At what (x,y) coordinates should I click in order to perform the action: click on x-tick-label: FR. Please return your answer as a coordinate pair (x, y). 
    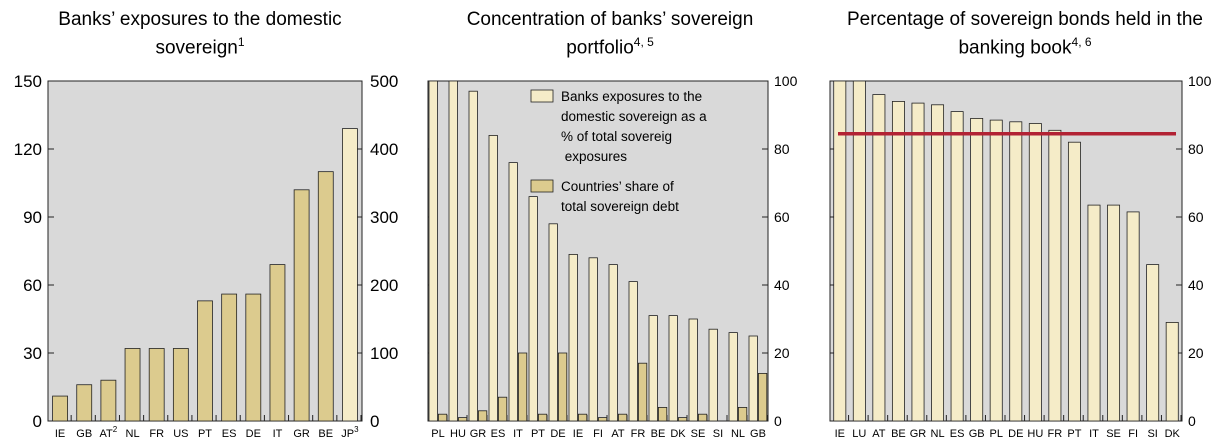
    Looking at the image, I should click on (1055, 434).